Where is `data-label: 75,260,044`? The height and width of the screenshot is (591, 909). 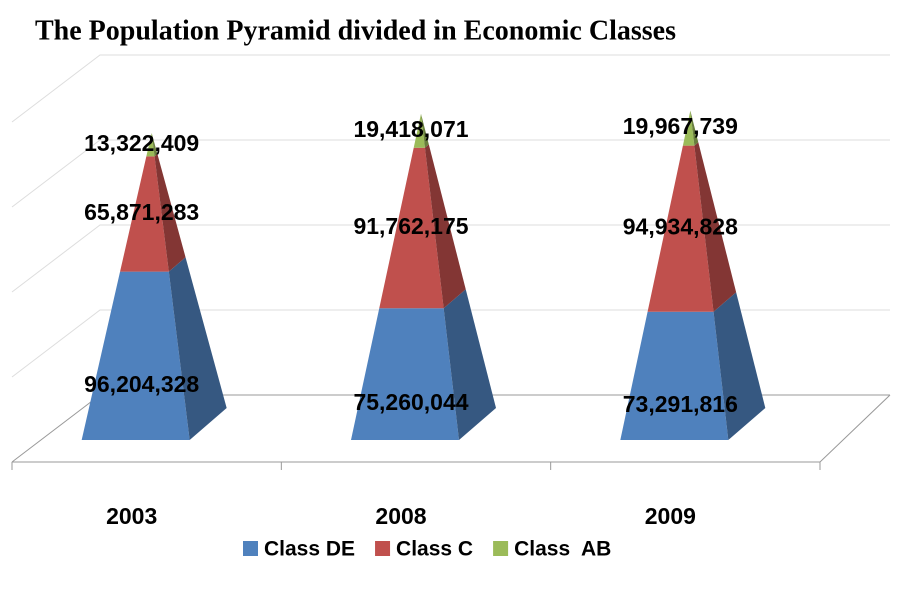
data-label: 75,260,044 is located at coordinates (410, 402).